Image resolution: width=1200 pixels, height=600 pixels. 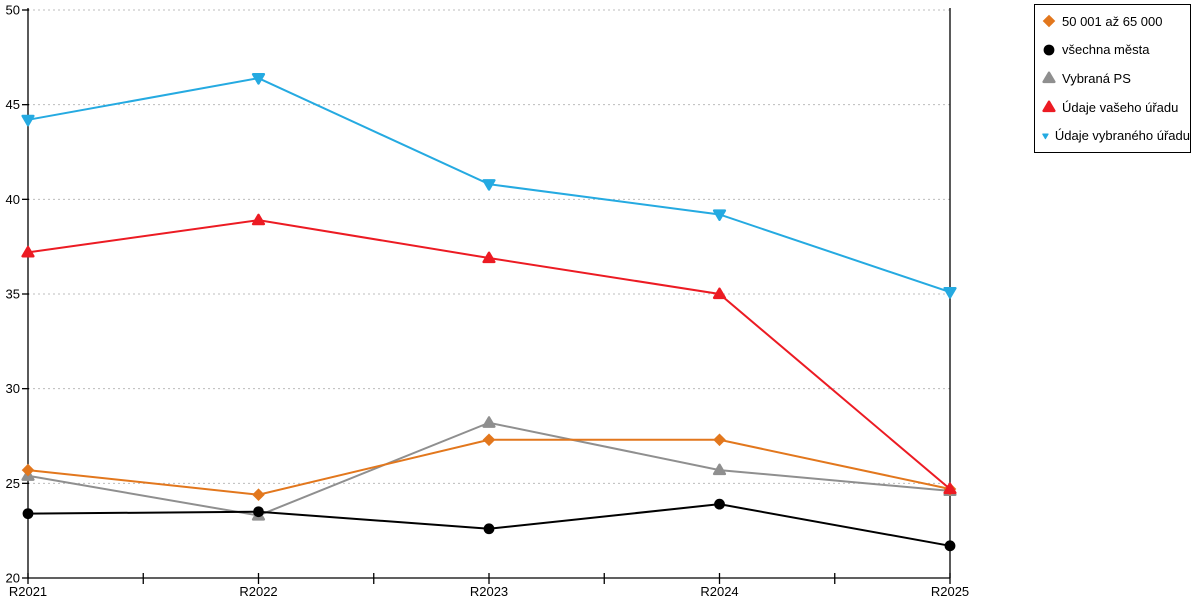 I want to click on y-tick-label: 50, so click(x=13, y=10).